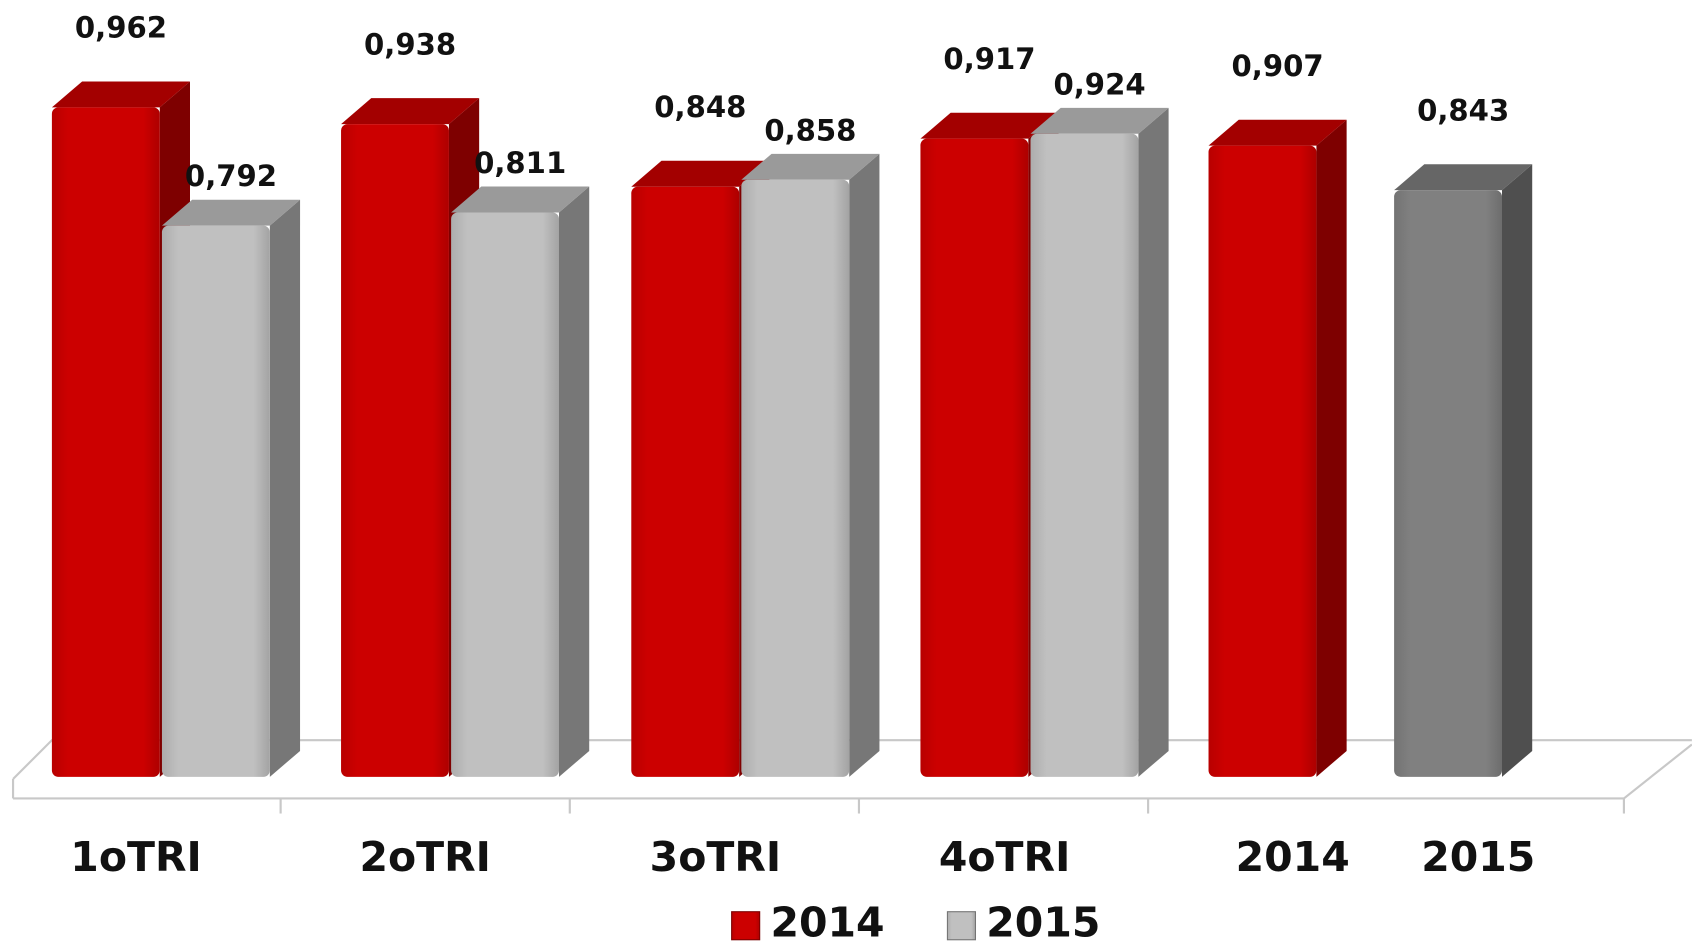 The width and height of the screenshot is (1692, 943). I want to click on data-label: 0,848, so click(700, 107).